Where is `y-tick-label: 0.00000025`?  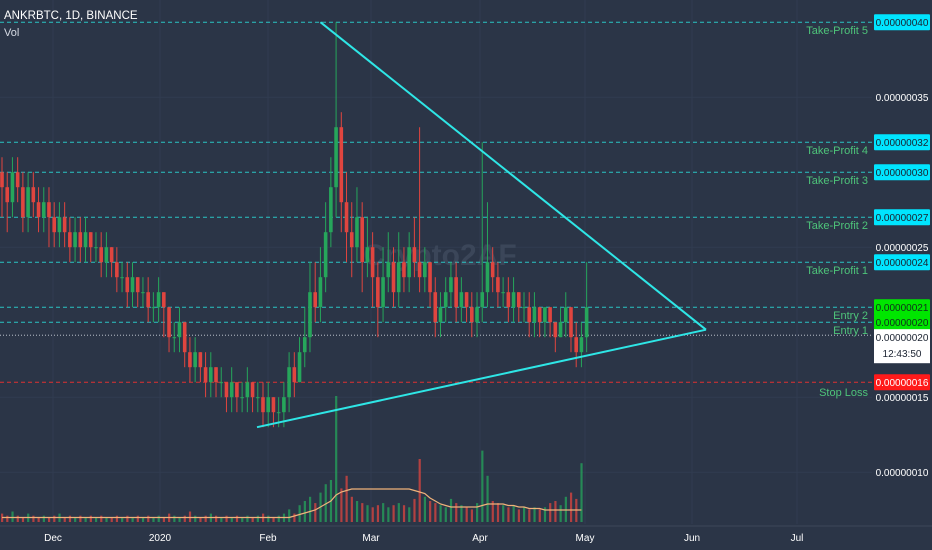
y-tick-label: 0.00000025 is located at coordinates (902, 248).